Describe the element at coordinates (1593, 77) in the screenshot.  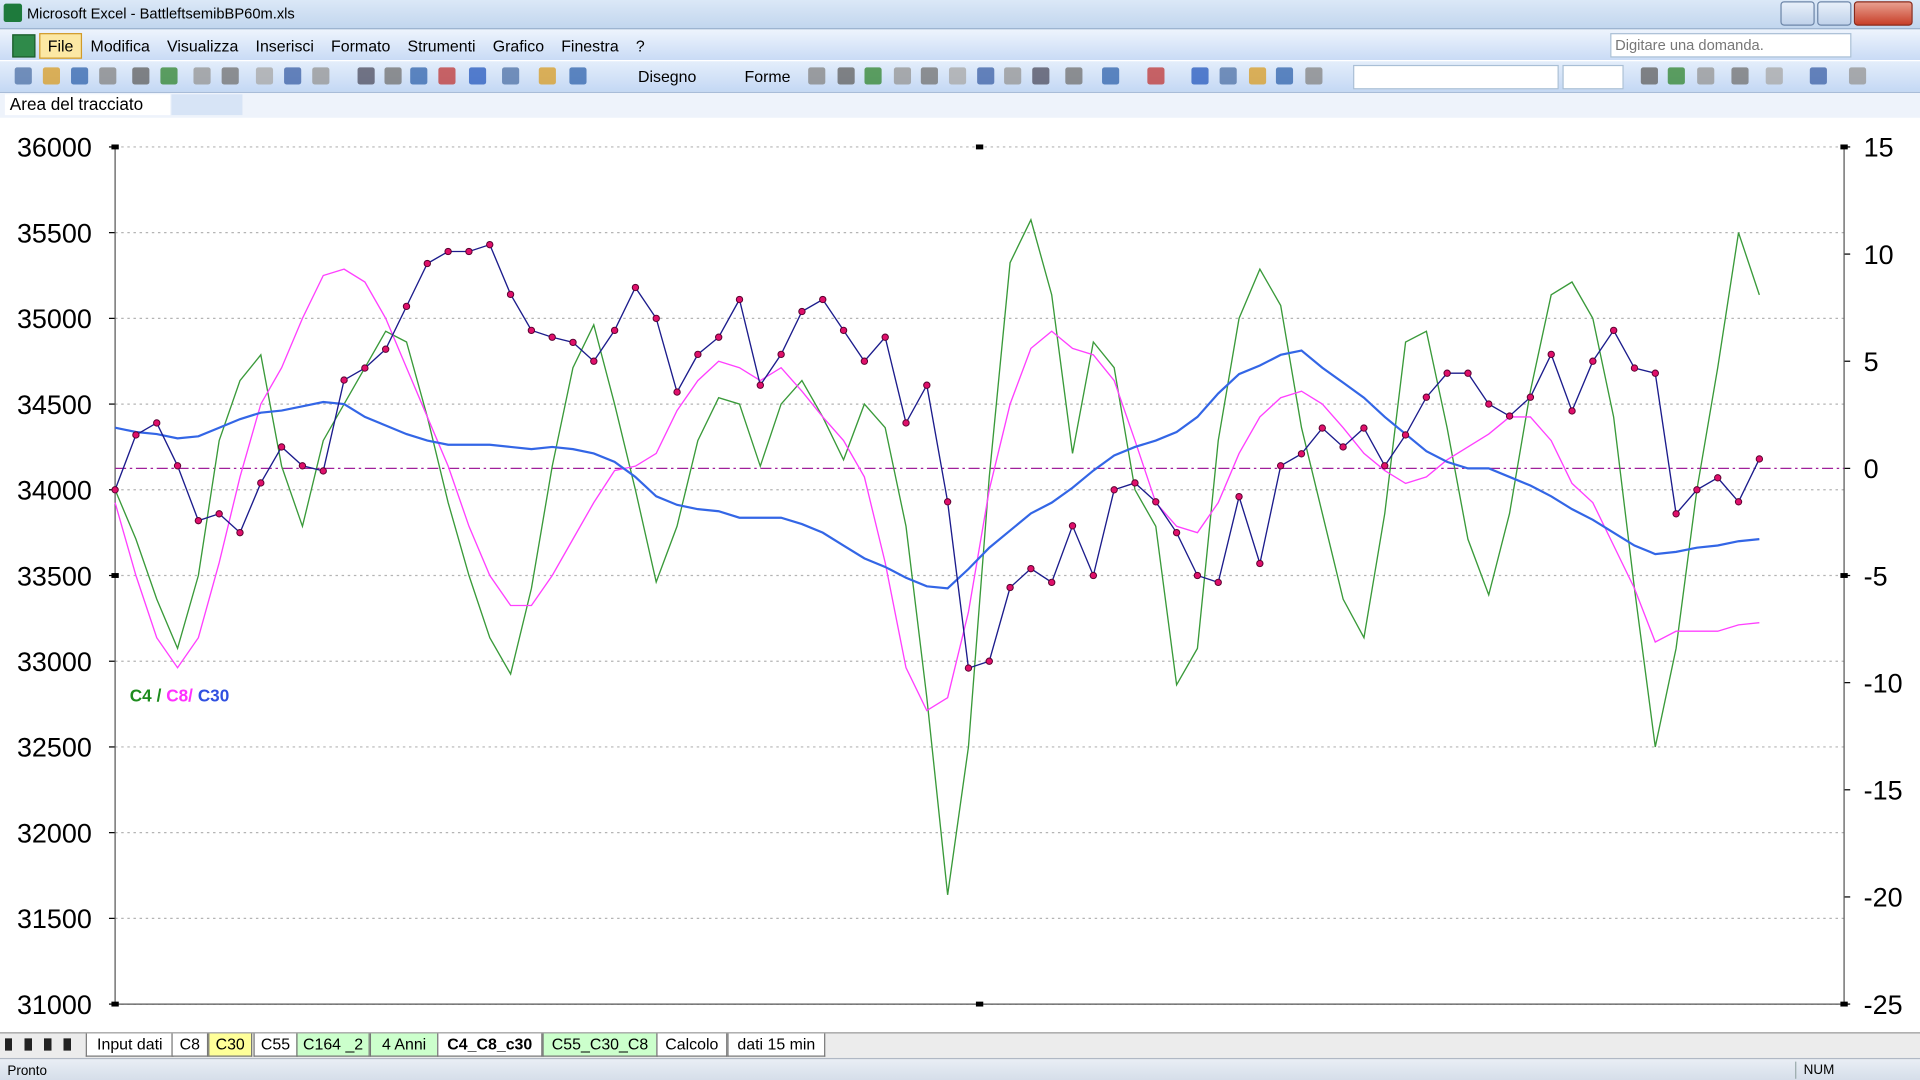
I see `font-size-box` at that location.